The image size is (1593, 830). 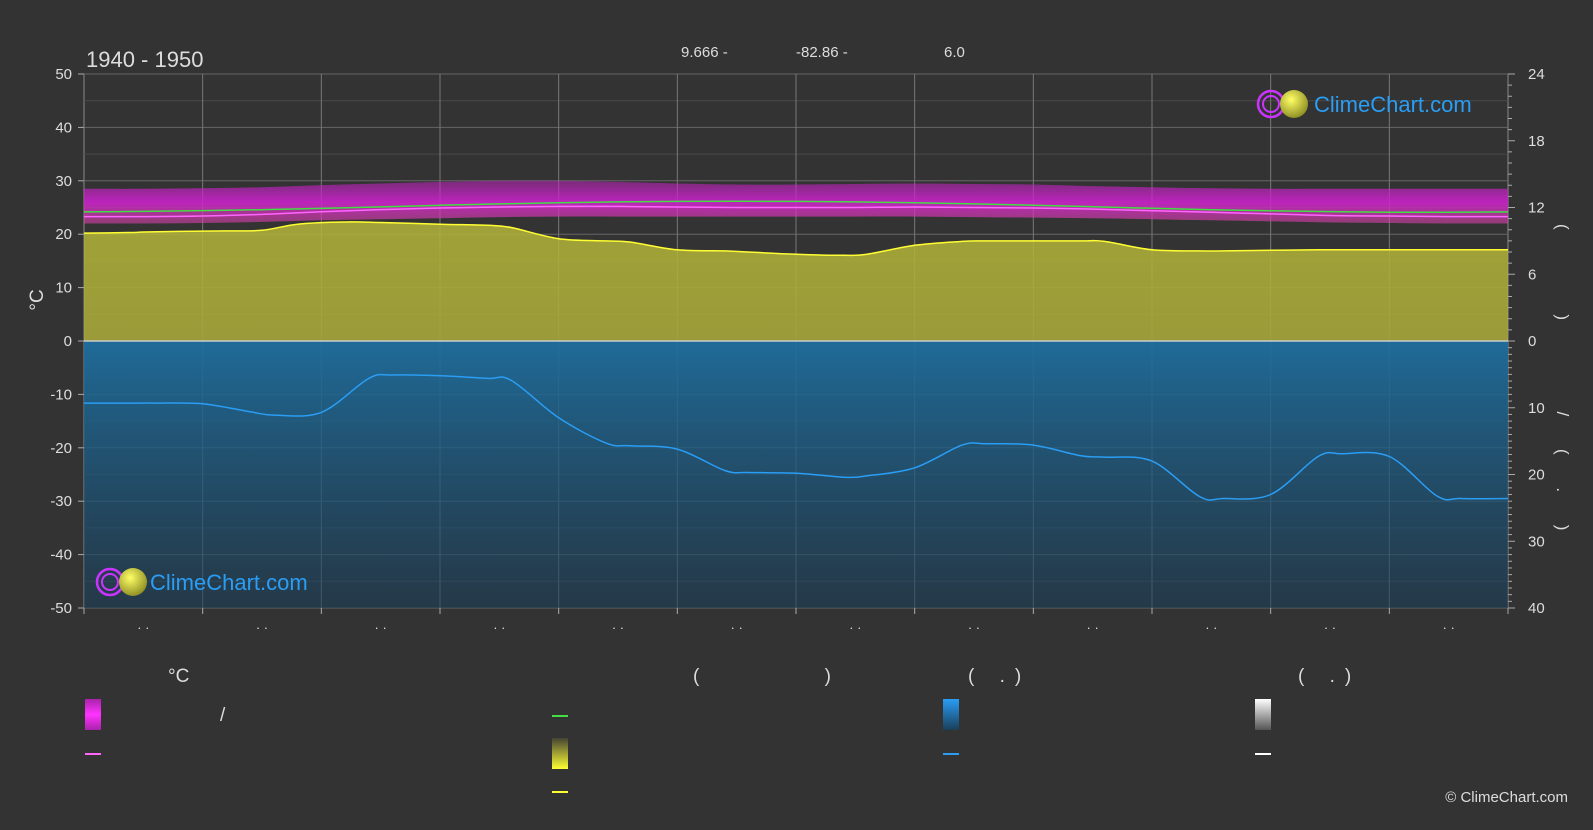 I want to click on left-axis-tick-label: 50, so click(x=63, y=74).